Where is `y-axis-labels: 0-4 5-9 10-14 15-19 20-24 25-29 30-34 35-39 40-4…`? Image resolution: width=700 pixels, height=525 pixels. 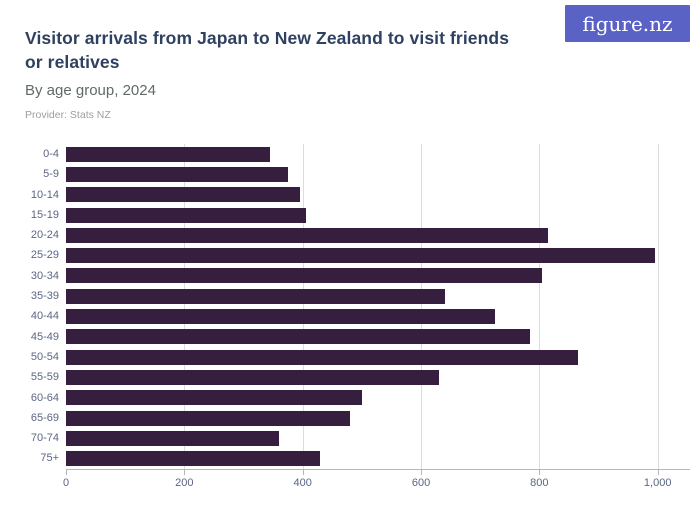
y-axis-labels: 0-4 5-9 10-14 15-19 20-24 25-29 30-34 35-39 40-4… is located at coordinates (33, 306).